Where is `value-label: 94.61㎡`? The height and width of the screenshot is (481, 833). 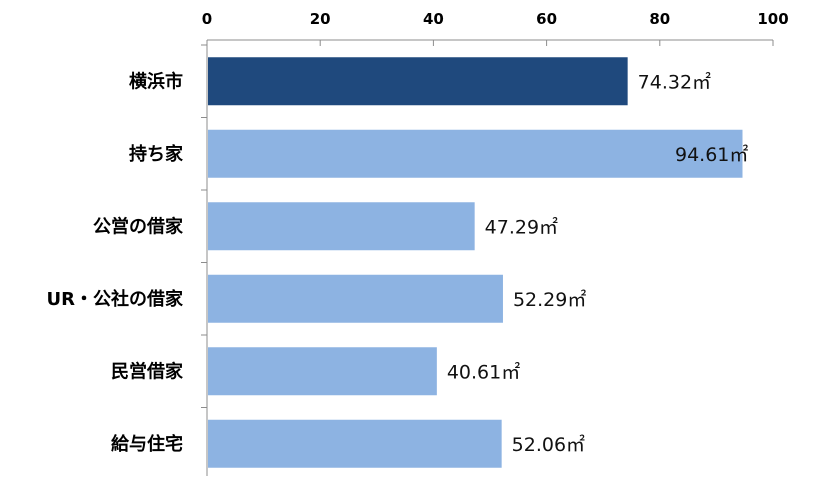
value-label: 94.61㎡ is located at coordinates (711, 154).